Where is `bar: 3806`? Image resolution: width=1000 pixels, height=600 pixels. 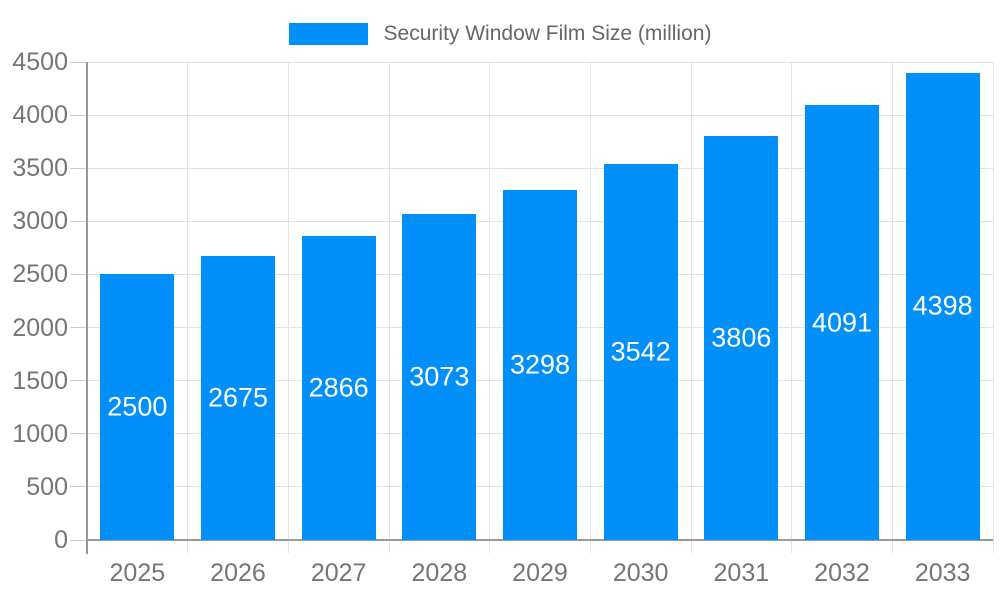
bar: 3806 is located at coordinates (741, 337).